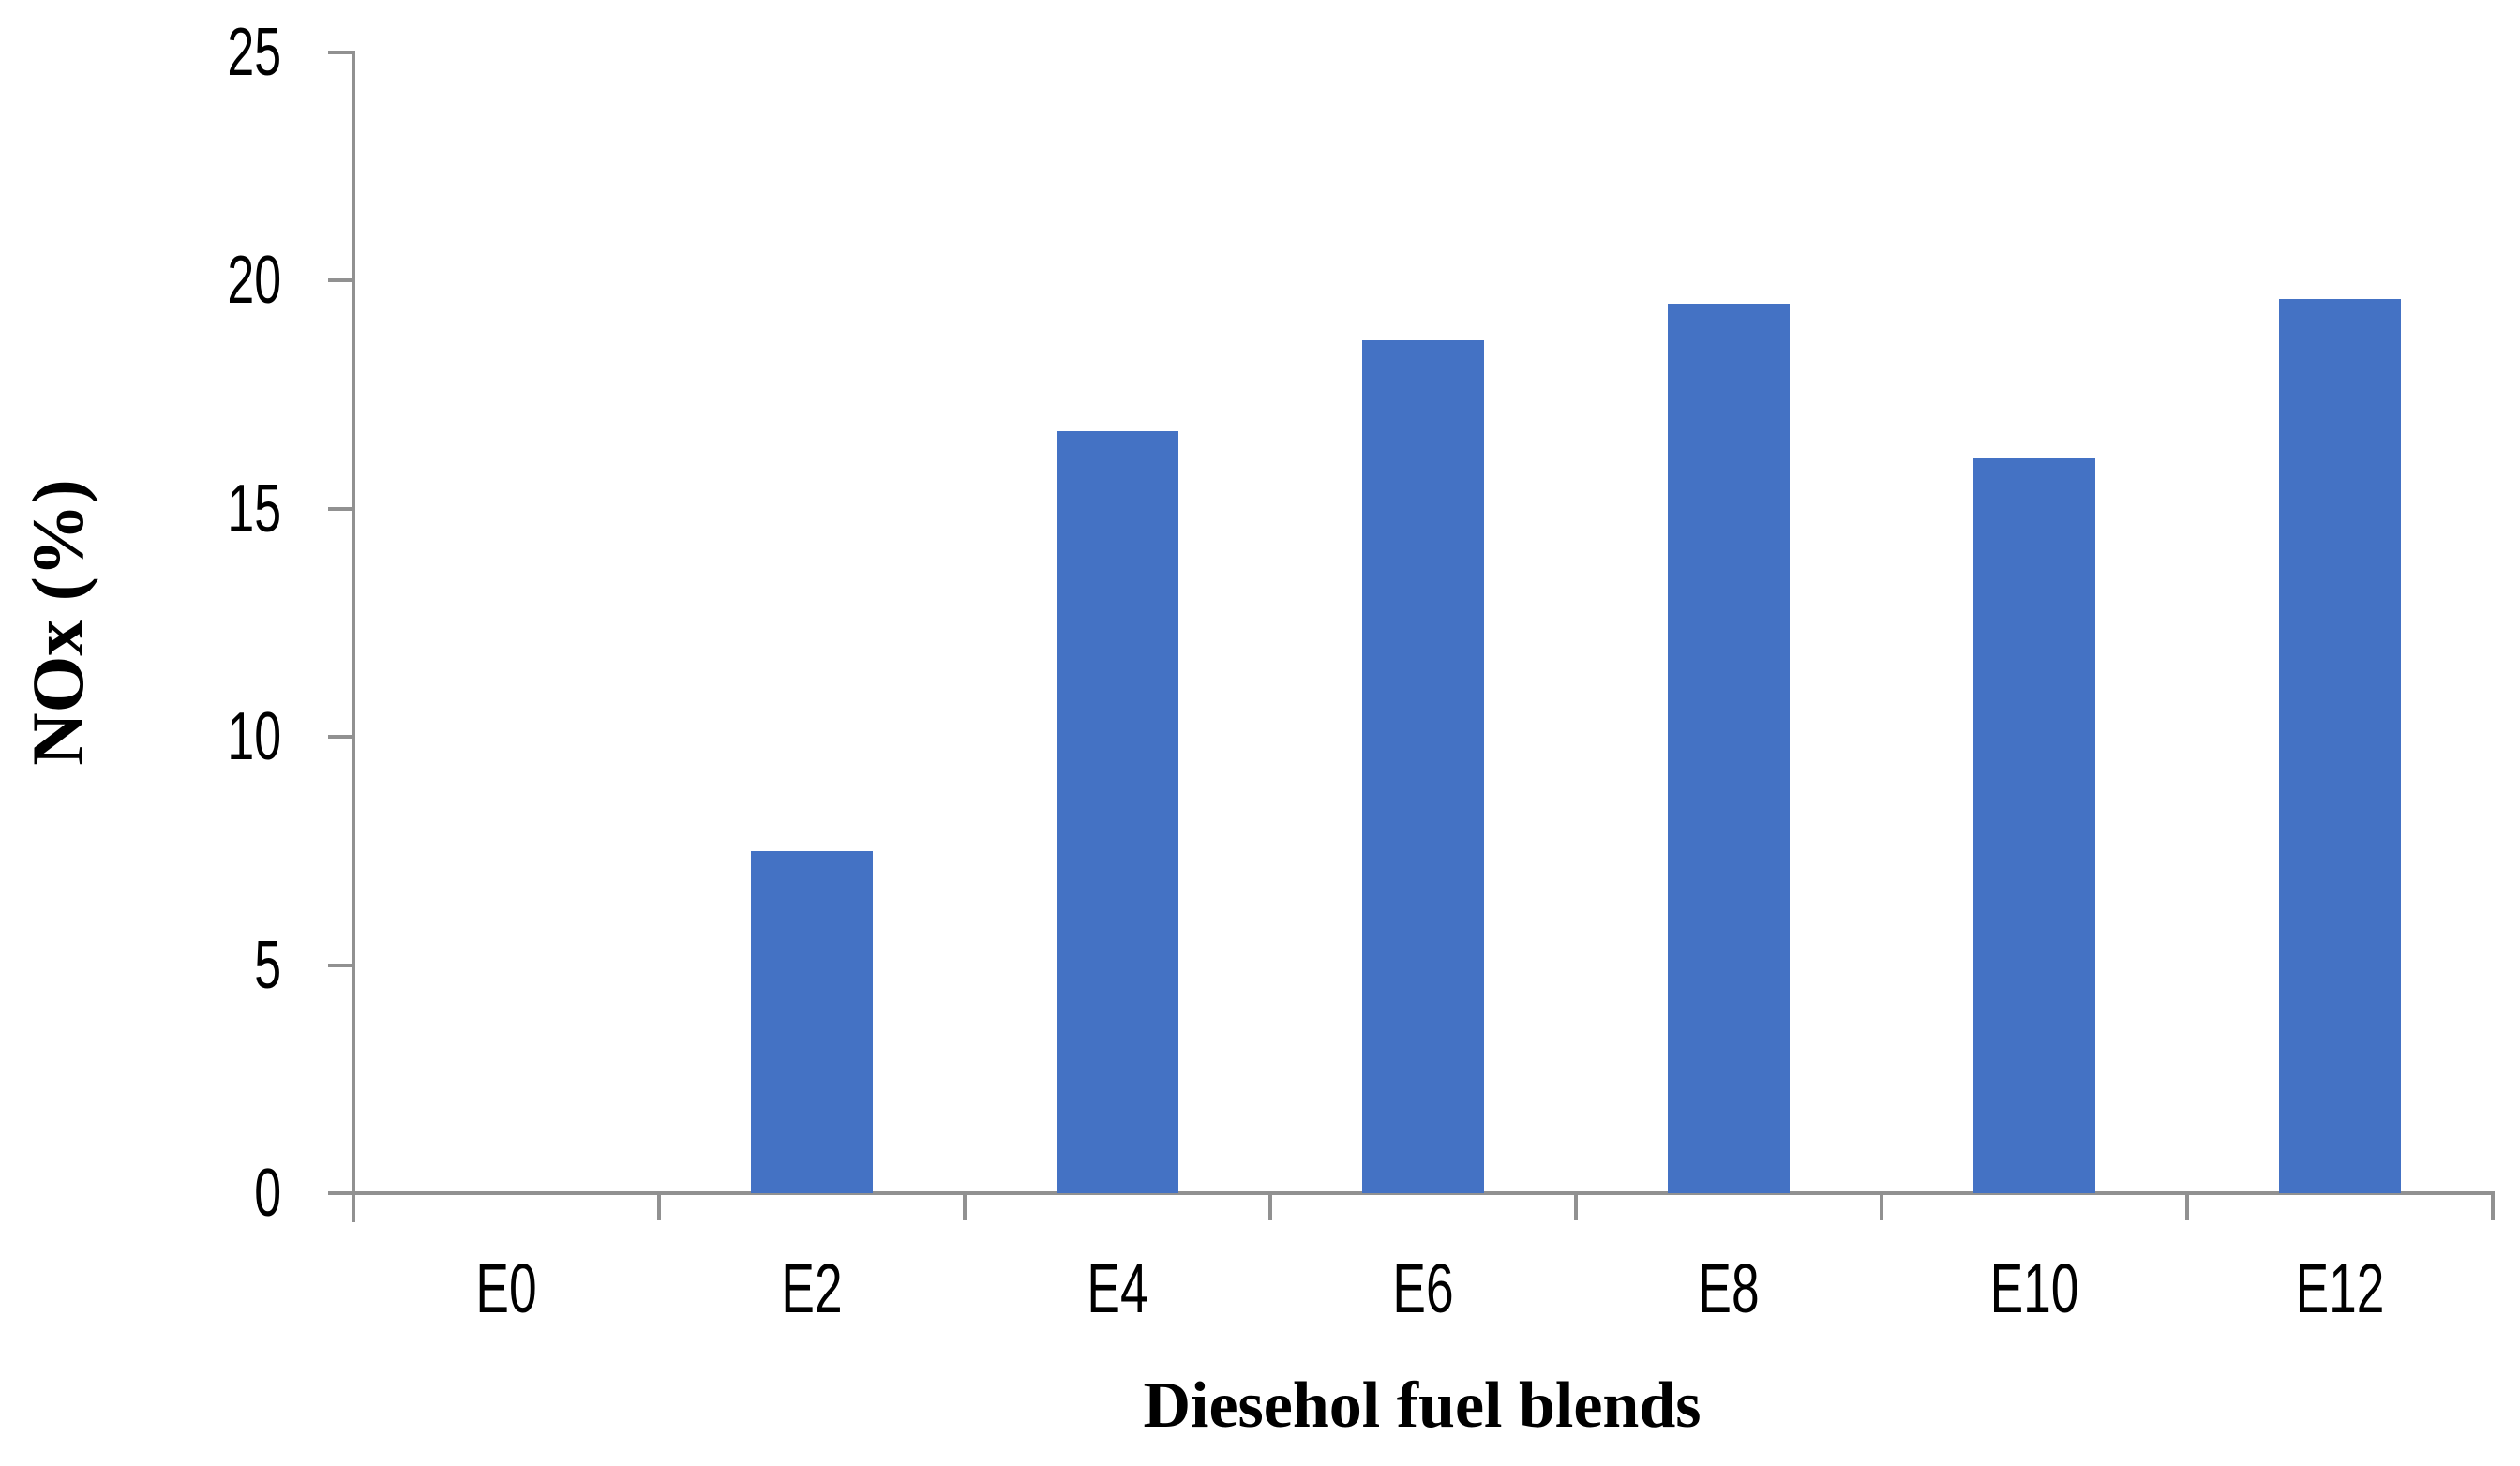  What do you see at coordinates (353, 636) in the screenshot?
I see `y-axis-line` at bounding box center [353, 636].